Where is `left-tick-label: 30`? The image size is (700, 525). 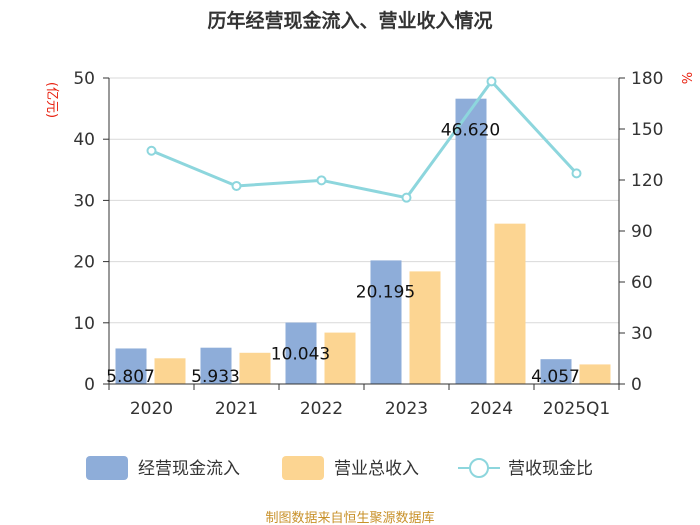
left-tick-label: 30 is located at coordinates (84, 201).